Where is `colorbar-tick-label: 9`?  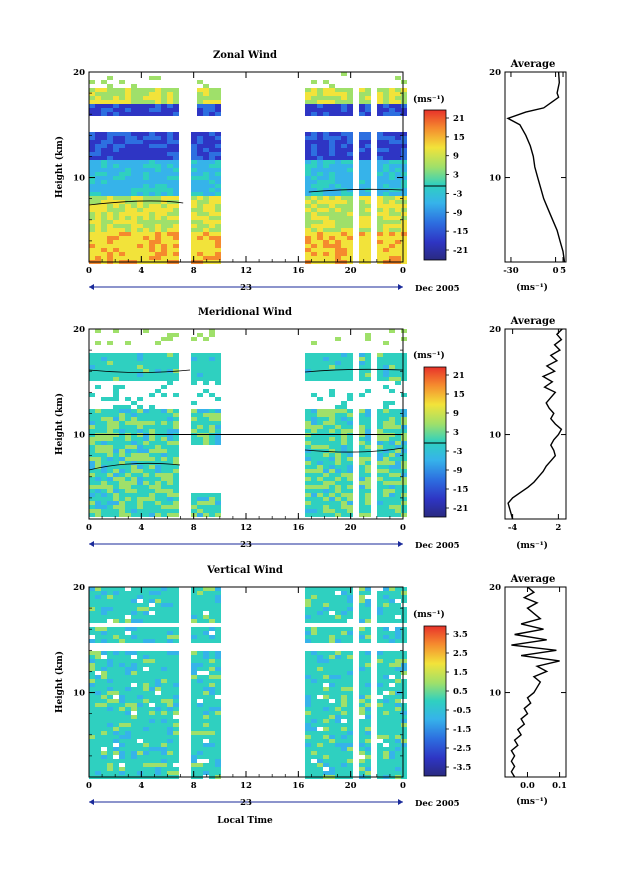 colorbar-tick-label: 9 is located at coordinates (456, 414).